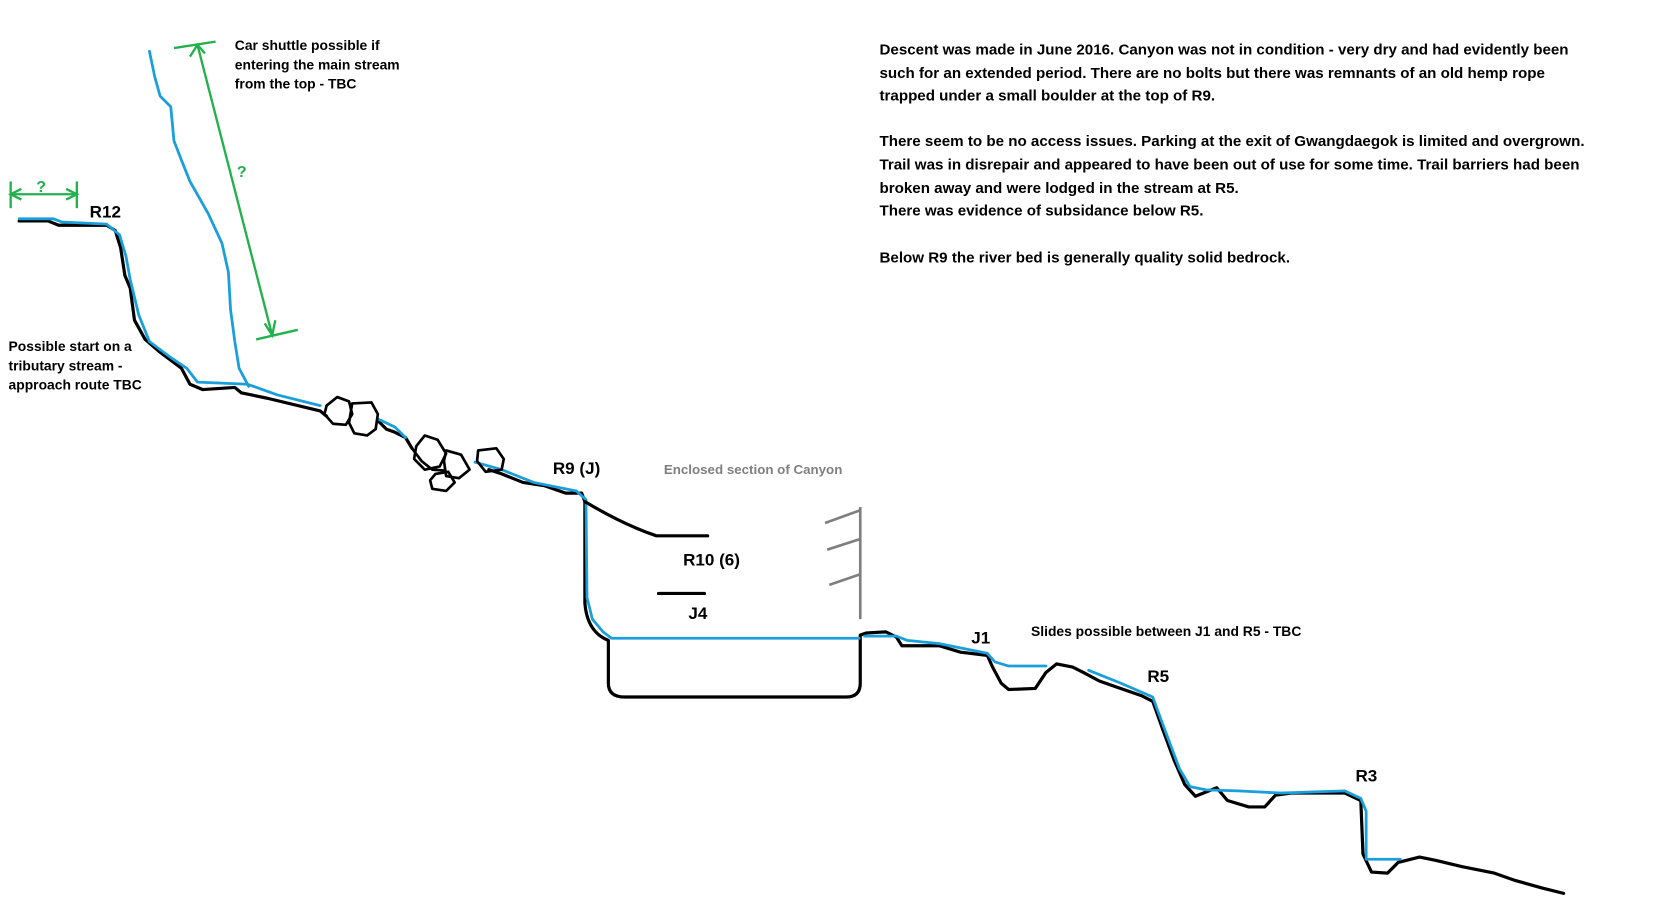  What do you see at coordinates (980, 638) in the screenshot?
I see `marker-j1: J1` at bounding box center [980, 638].